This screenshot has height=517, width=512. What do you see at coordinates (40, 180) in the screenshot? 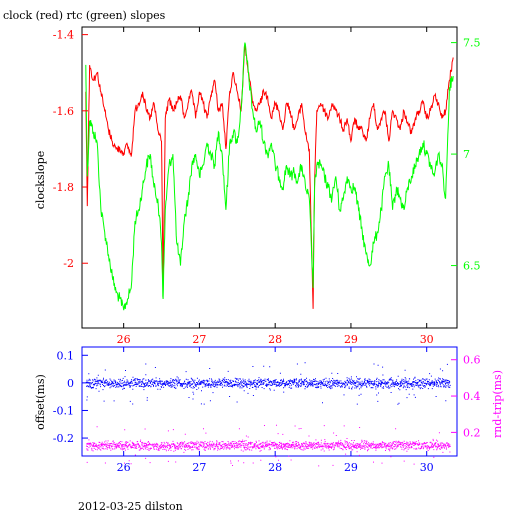
I see `y-axis-label: clockslope` at bounding box center [40, 180].